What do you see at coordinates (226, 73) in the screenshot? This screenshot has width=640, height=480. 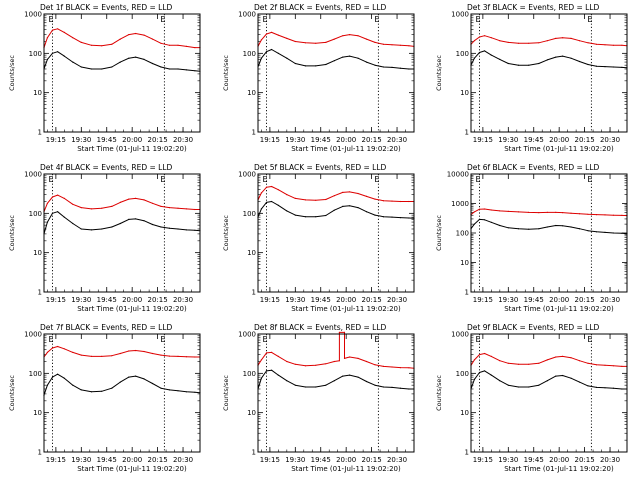 I see `y-axis-label: Counts/sec` at bounding box center [226, 73].